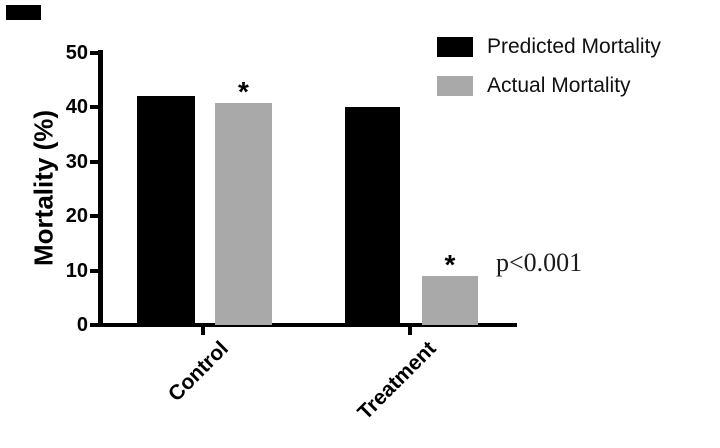  Describe the element at coordinates (243, 214) in the screenshot. I see `bar-control-actual` at that location.